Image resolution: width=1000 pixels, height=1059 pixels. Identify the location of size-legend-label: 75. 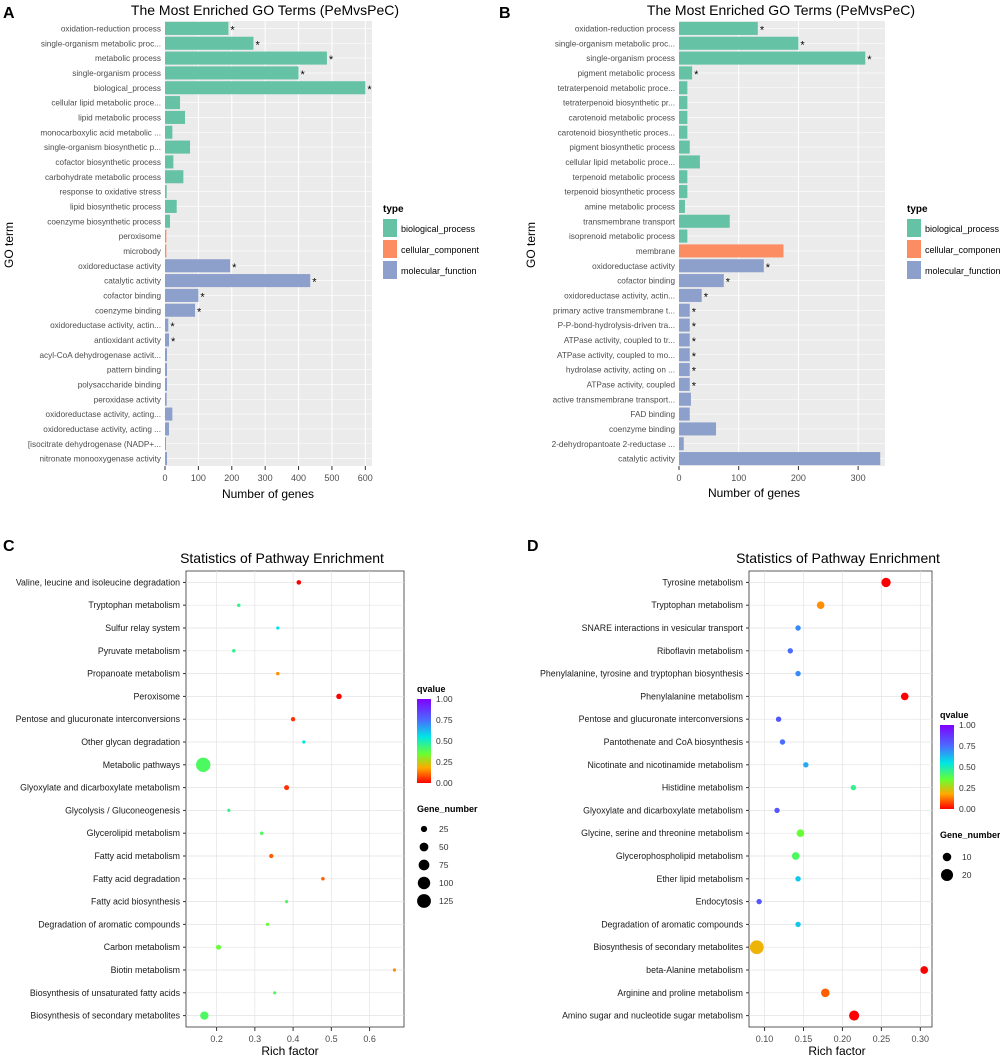
(444, 865).